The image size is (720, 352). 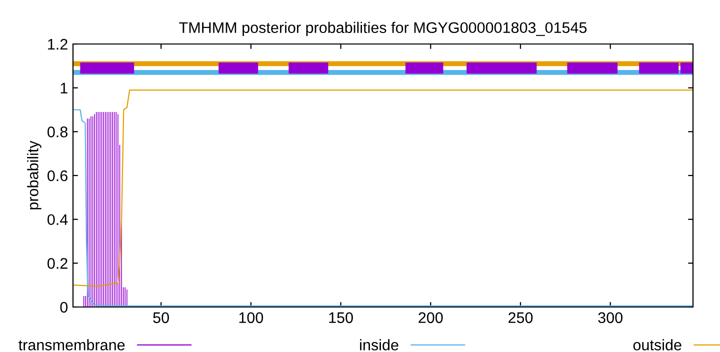 I want to click on legend-label: transmembrane, so click(x=71, y=344).